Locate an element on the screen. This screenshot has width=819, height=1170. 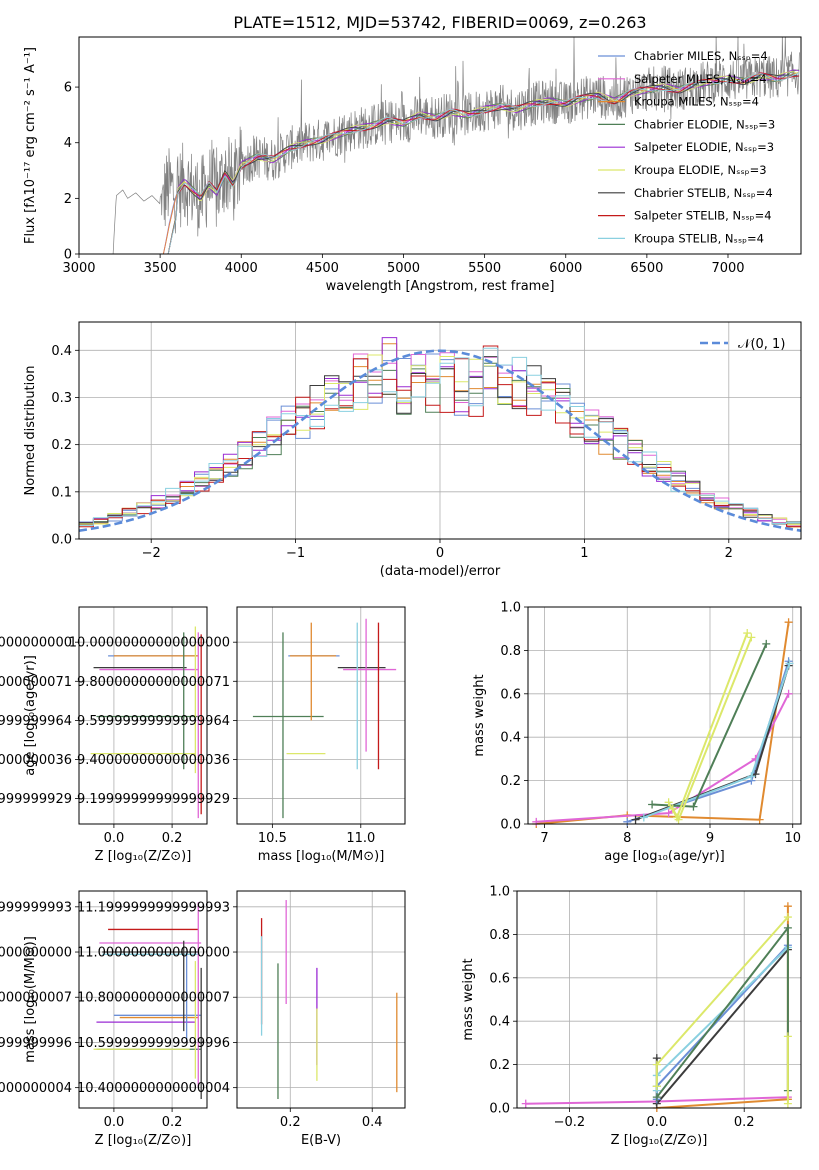
y-tick-label: 10.4000000000000004 is located at coordinates (153, 1088).